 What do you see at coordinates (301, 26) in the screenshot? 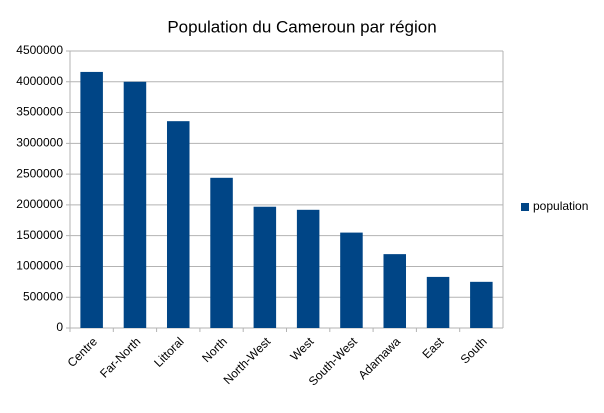
I see `chart-title: Population du Cameroun par région` at bounding box center [301, 26].